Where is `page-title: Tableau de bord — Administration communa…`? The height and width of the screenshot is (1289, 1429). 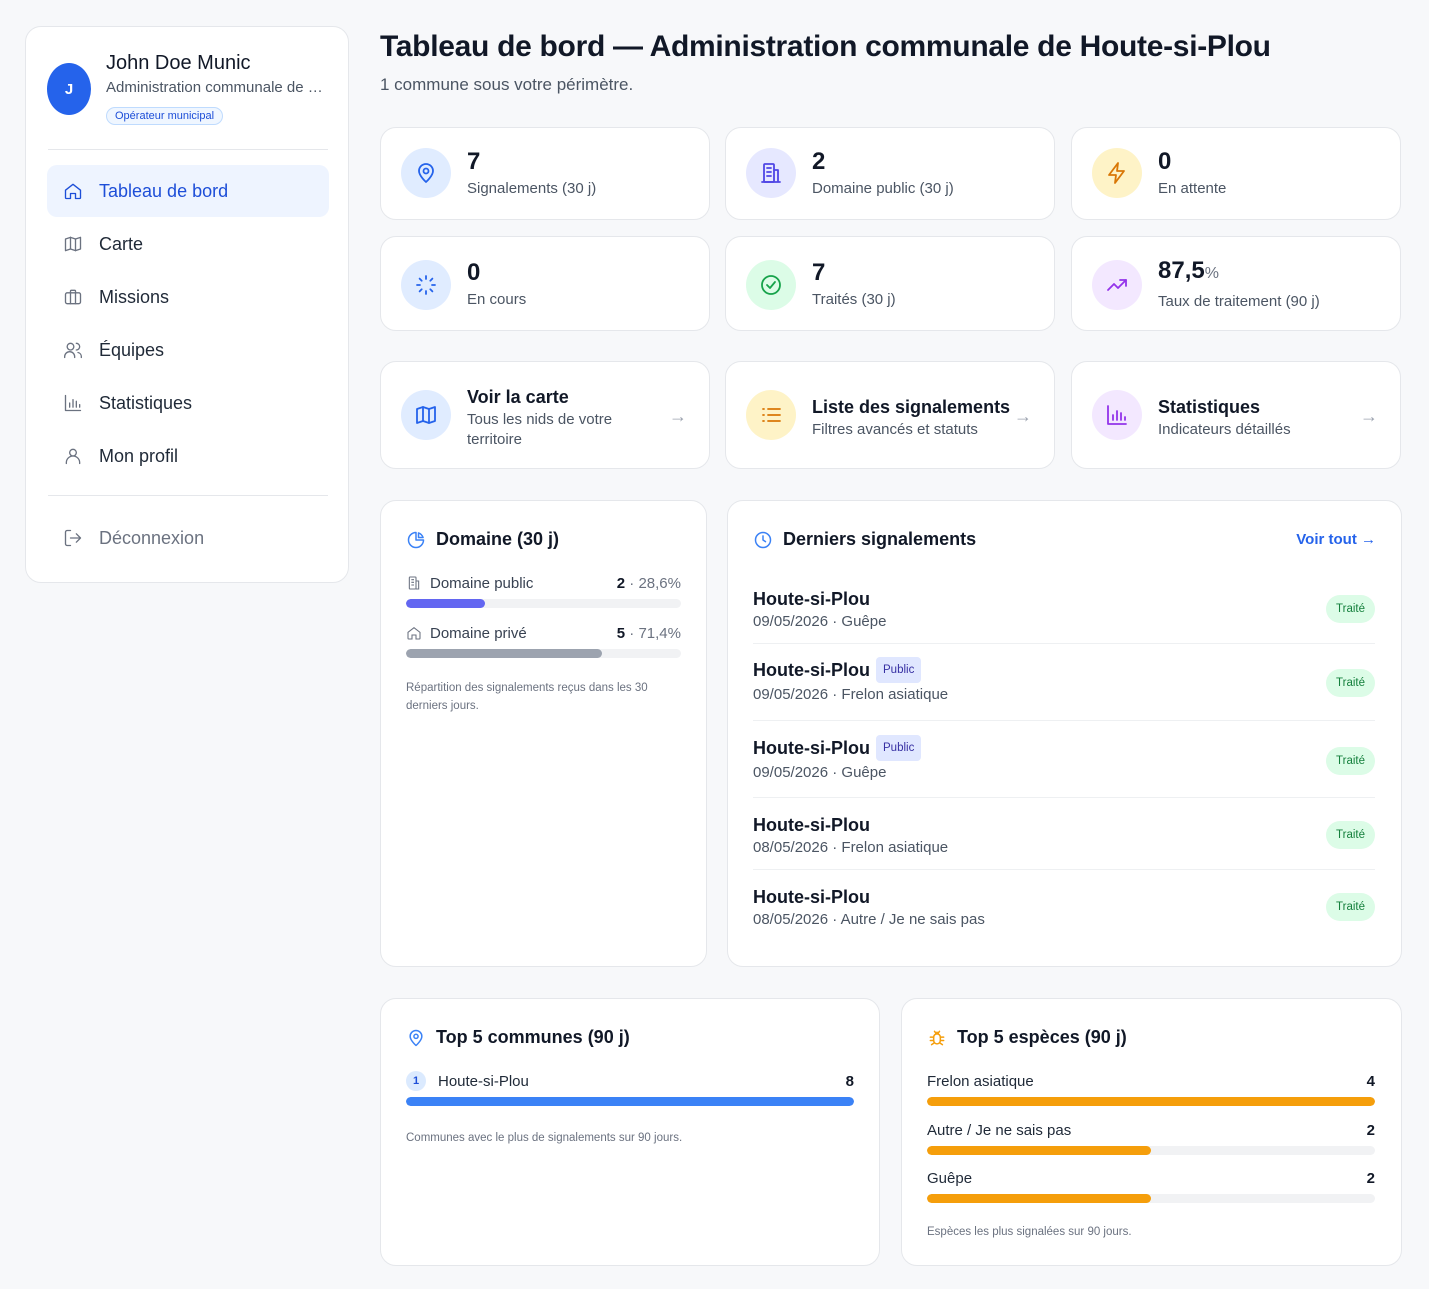 page-title: Tableau de bord — Administration communa… is located at coordinates (825, 46).